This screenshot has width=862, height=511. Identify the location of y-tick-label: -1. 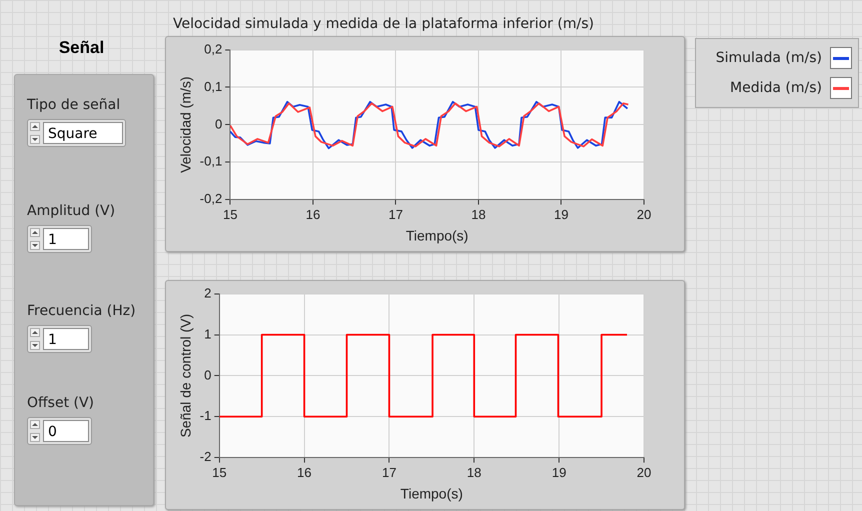
(206, 416).